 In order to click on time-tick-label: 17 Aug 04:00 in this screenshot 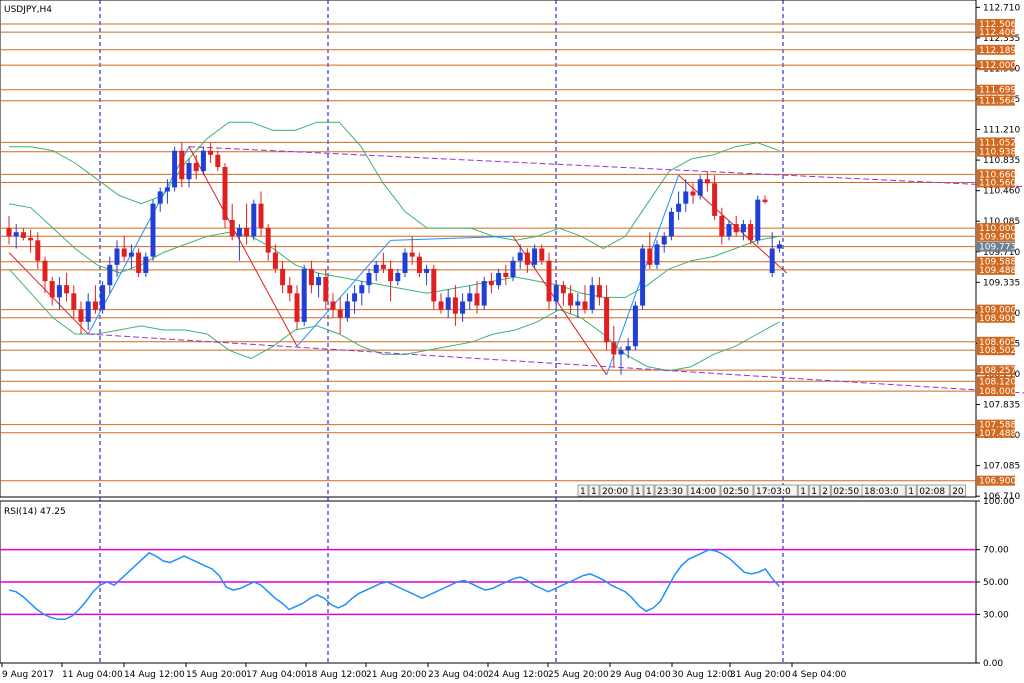, I will do `click(276, 675)`.